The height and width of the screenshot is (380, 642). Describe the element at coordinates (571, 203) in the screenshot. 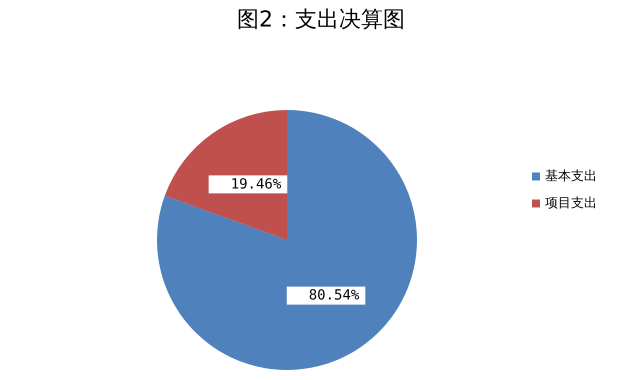

I see `legend-label: 项目支出` at that location.